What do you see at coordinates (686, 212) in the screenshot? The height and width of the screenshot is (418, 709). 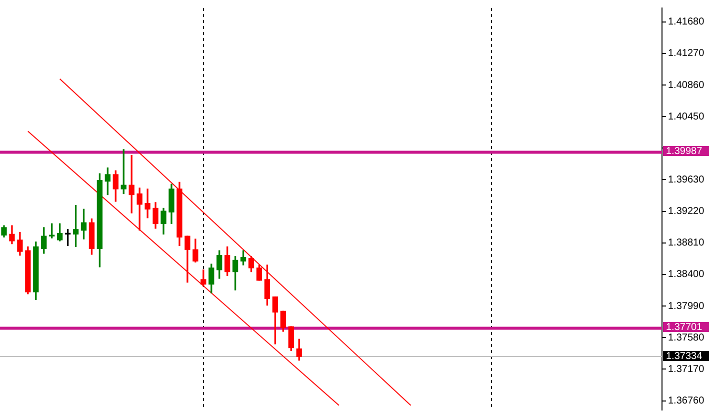 I see `y-tick-label: 1.39220` at bounding box center [686, 212].